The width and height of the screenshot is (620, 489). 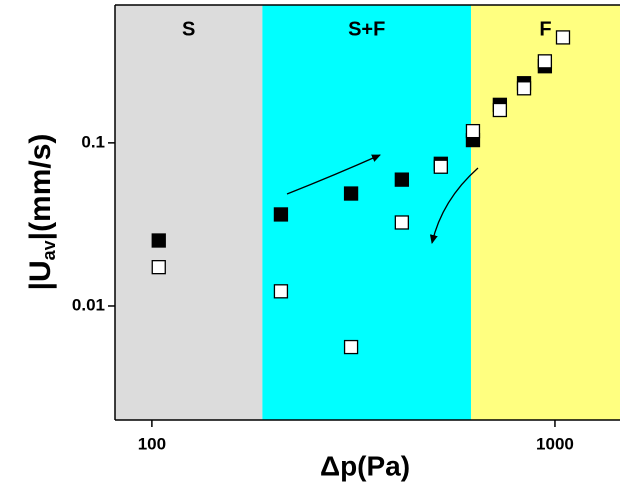 I want to click on x-tick-label: 100, so click(x=152, y=443).